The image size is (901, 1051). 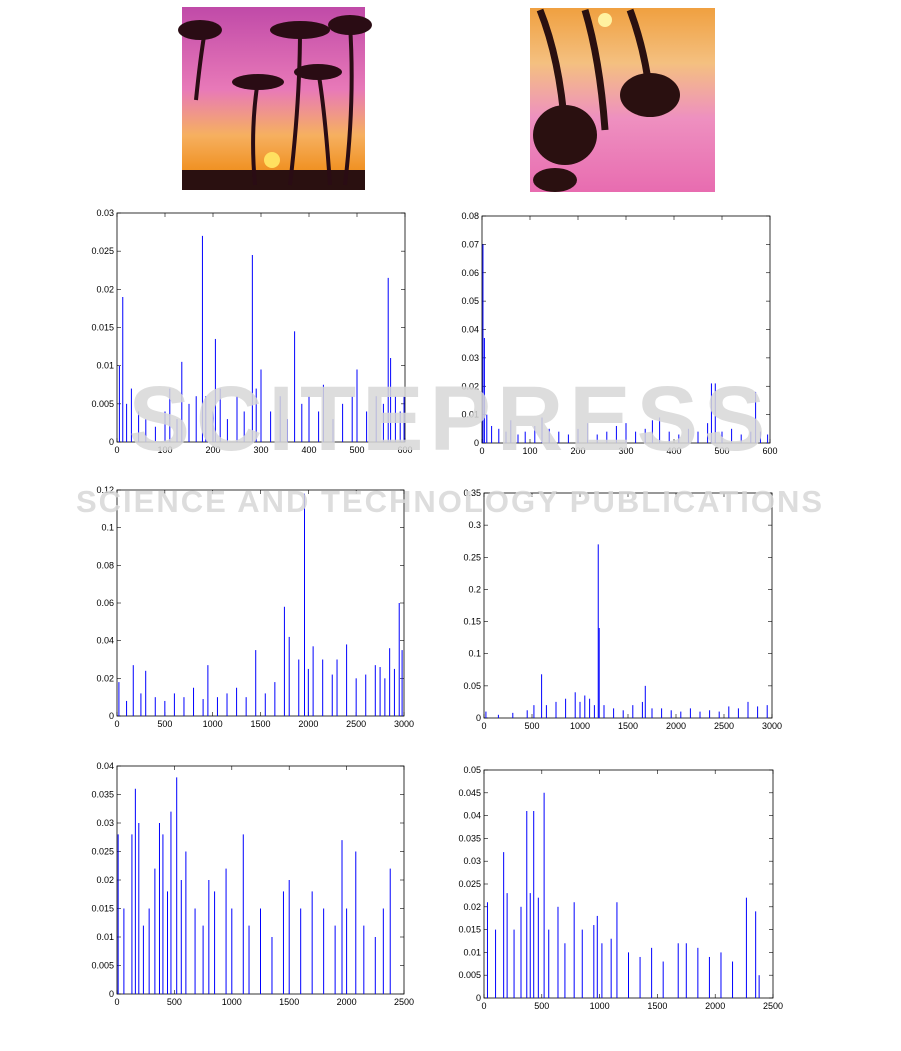 What do you see at coordinates (472, 493) in the screenshot?
I see `y-tick-label: 0.35` at bounding box center [472, 493].